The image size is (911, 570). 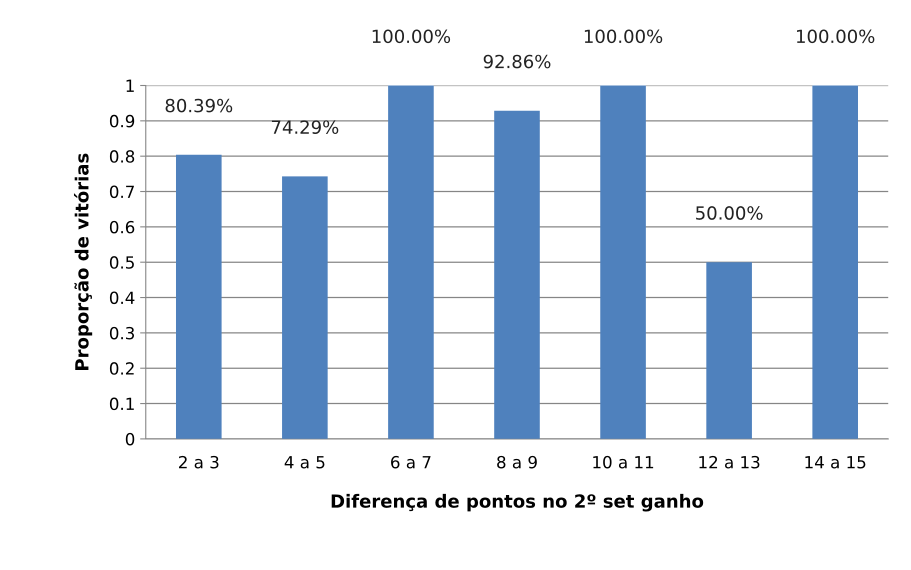 What do you see at coordinates (517, 462) in the screenshot?
I see `x-tick-label: 8 a 9` at bounding box center [517, 462].